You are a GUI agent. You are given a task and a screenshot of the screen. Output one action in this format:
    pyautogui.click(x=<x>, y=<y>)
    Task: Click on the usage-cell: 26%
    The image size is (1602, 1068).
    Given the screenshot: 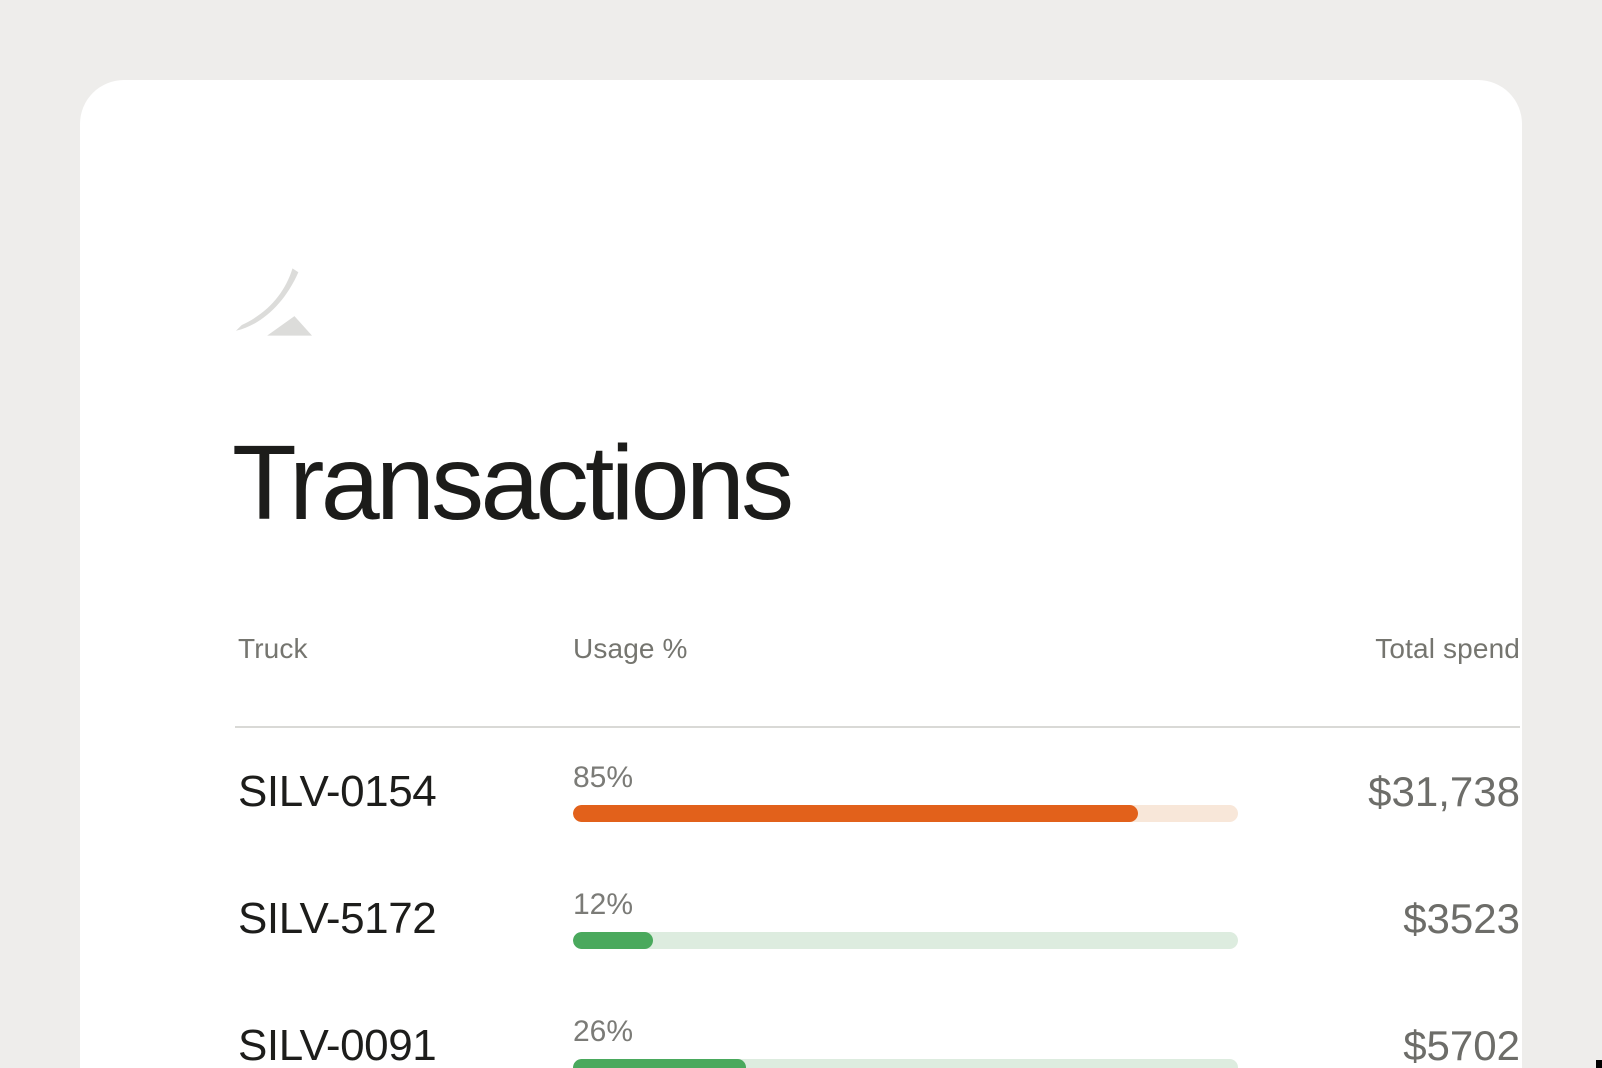 What is the action you would take?
    pyautogui.click(x=905, y=1041)
    